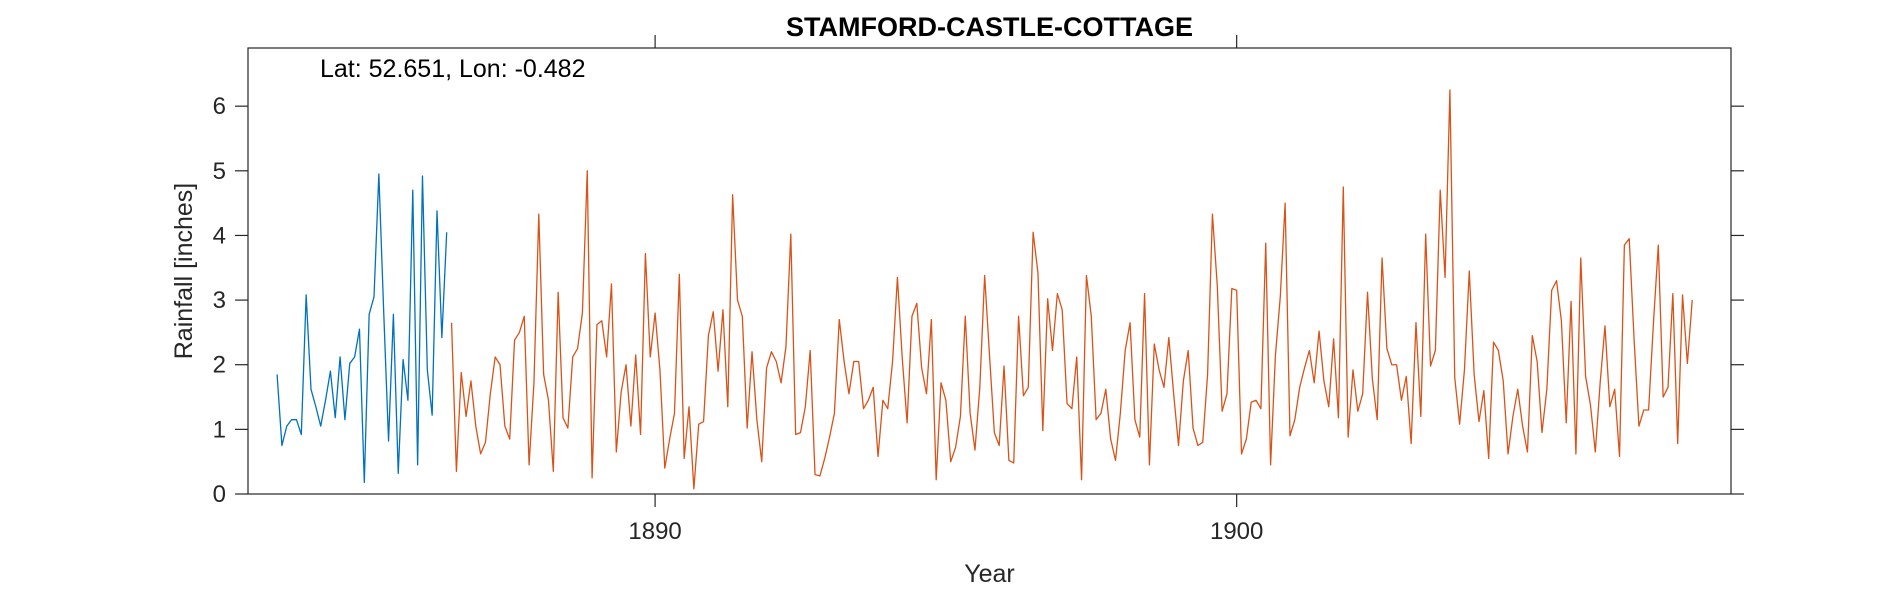 Image resolution: width=1890 pixels, height=591 pixels. Describe the element at coordinates (219, 106) in the screenshot. I see `y-tick-label: 6` at that location.